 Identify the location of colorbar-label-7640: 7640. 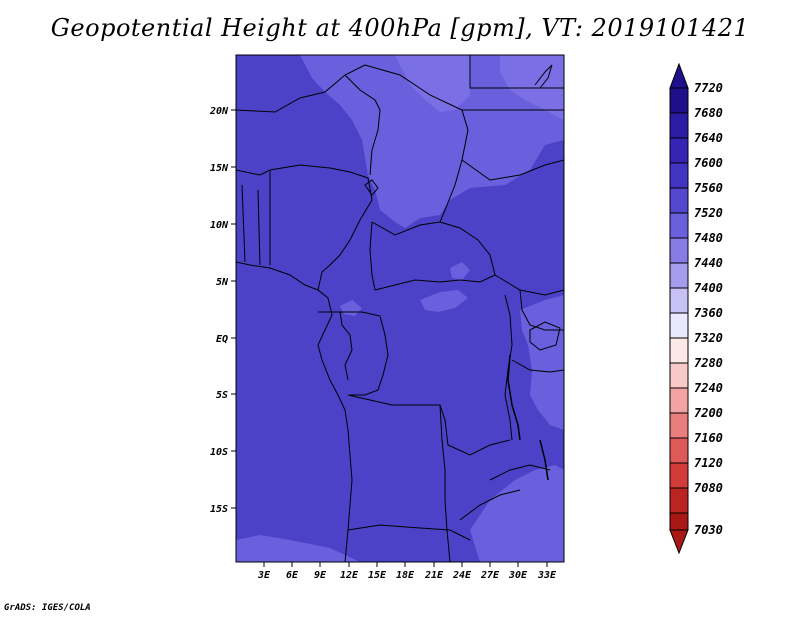
(708, 138).